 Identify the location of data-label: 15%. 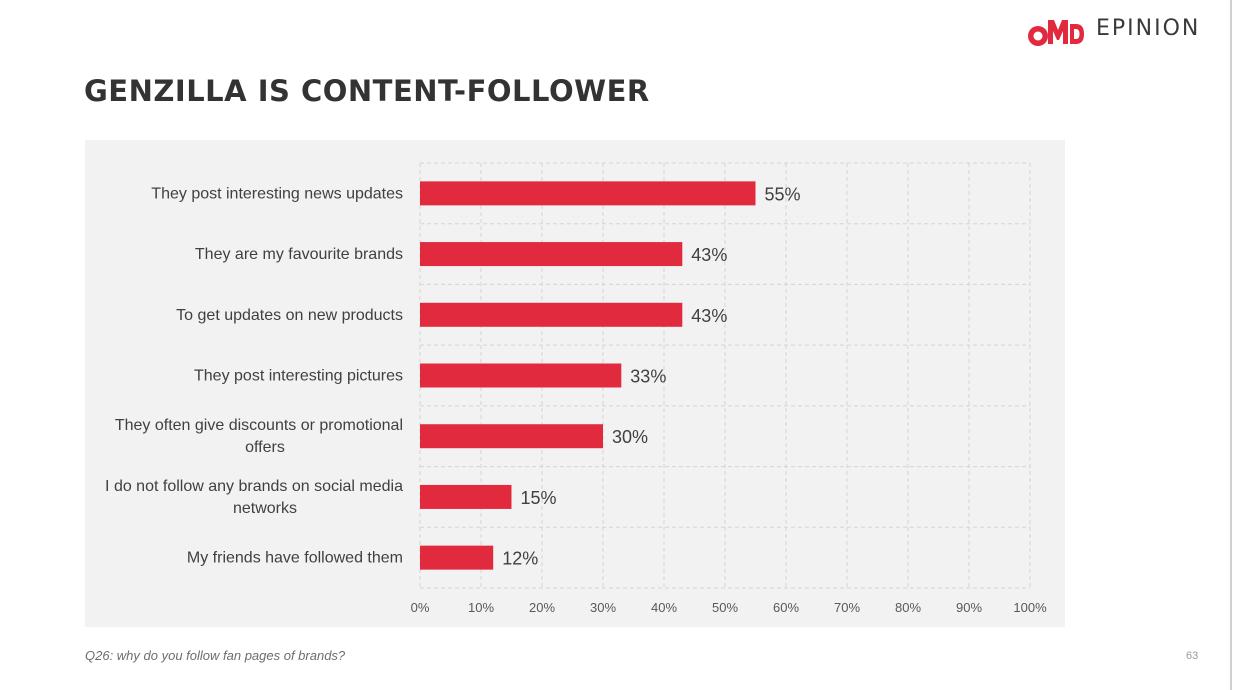
(539, 498).